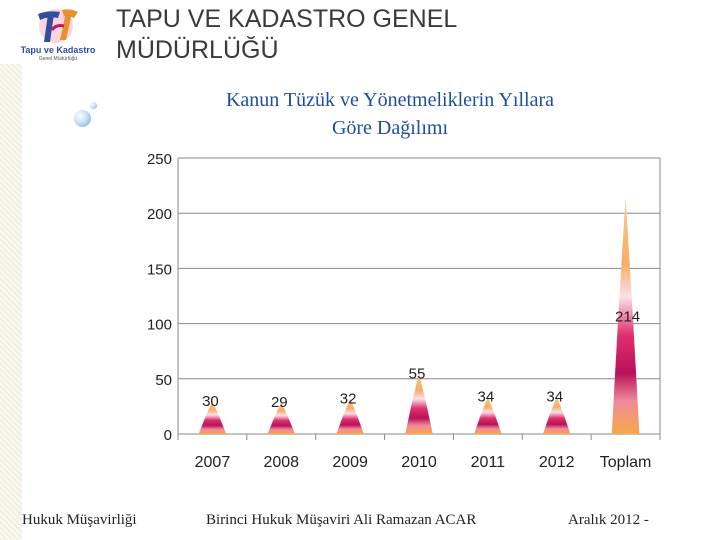 The height and width of the screenshot is (540, 720). What do you see at coordinates (287, 19) in the screenshot?
I see `page-title-line1: TAPU VE KADASTRO GENEL` at bounding box center [287, 19].